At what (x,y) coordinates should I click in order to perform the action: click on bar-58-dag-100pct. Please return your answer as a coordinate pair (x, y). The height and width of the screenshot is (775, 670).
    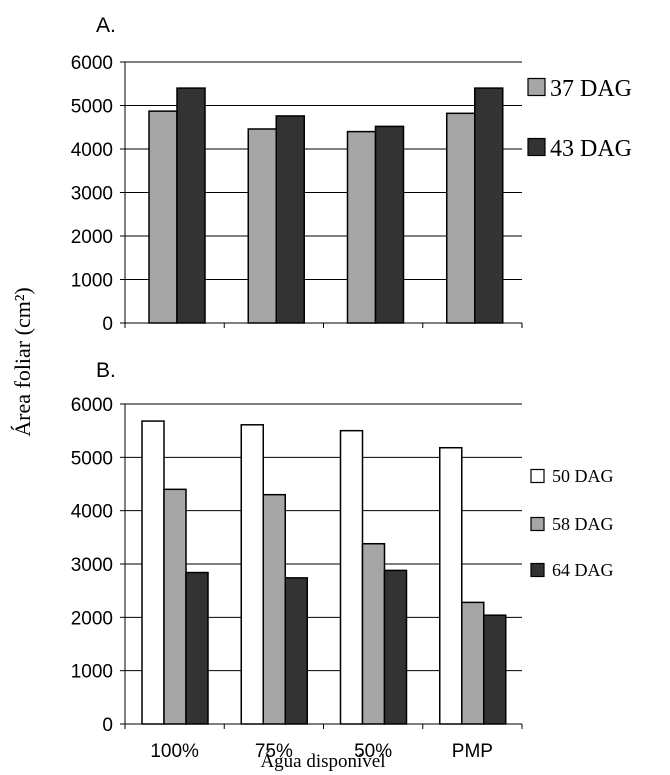
    Looking at the image, I should click on (175, 606).